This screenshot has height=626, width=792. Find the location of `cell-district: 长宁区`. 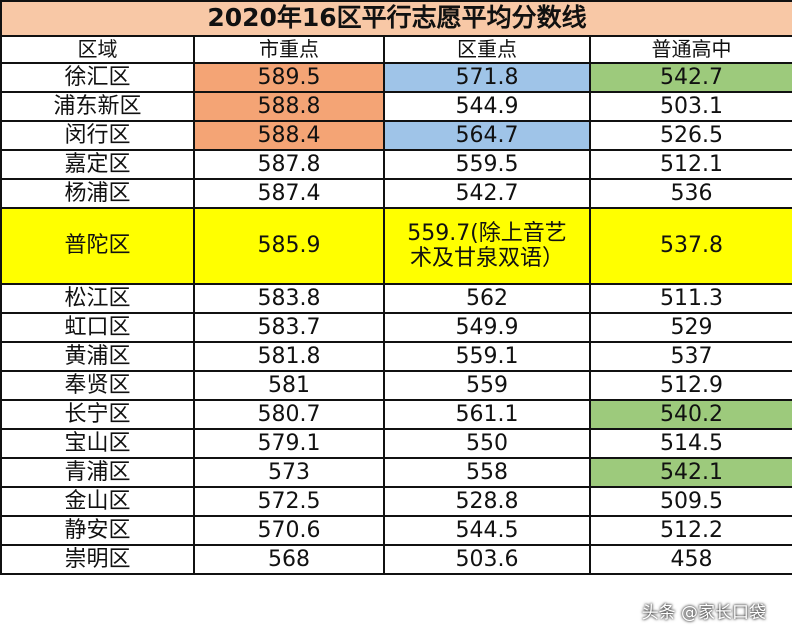

cell-district: 长宁区 is located at coordinates (97, 414).